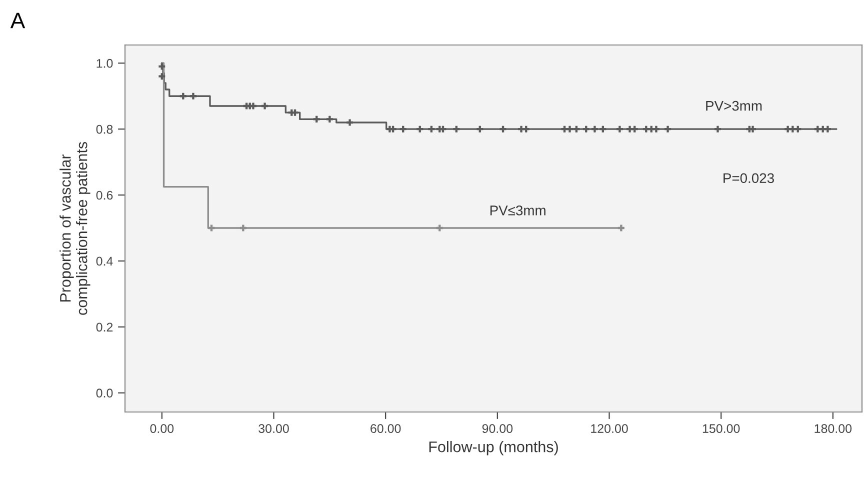 The image size is (864, 481). I want to click on y-tick-label: 0.0, so click(104, 393).